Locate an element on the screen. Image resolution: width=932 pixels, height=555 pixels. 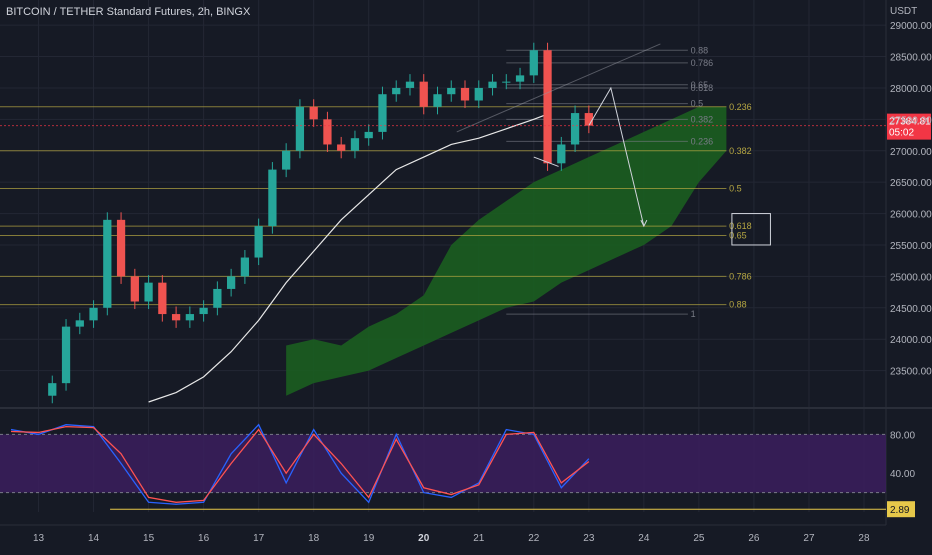
x-tick-label: 23 is located at coordinates (589, 538).